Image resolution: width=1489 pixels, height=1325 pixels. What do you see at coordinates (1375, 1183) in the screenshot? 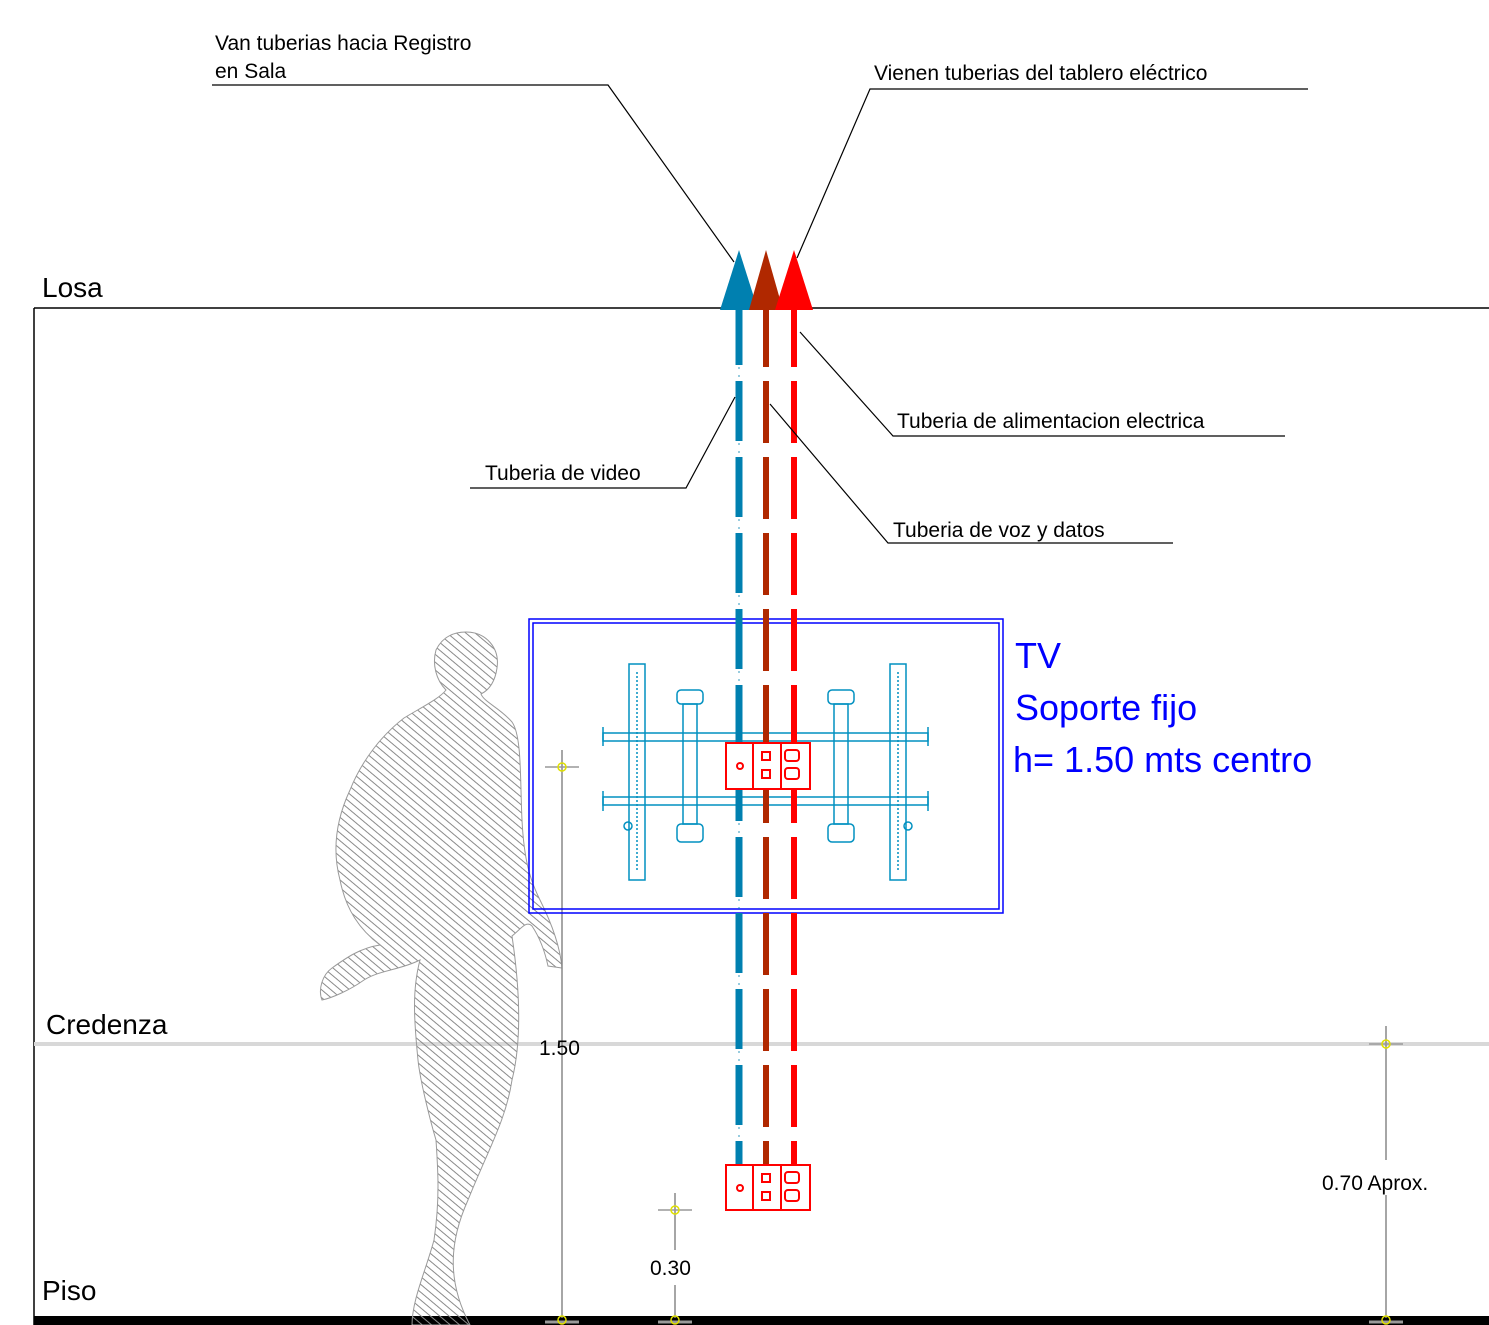
I see `dimension-label-credenza-height: 0.70 Aprox.` at bounding box center [1375, 1183].